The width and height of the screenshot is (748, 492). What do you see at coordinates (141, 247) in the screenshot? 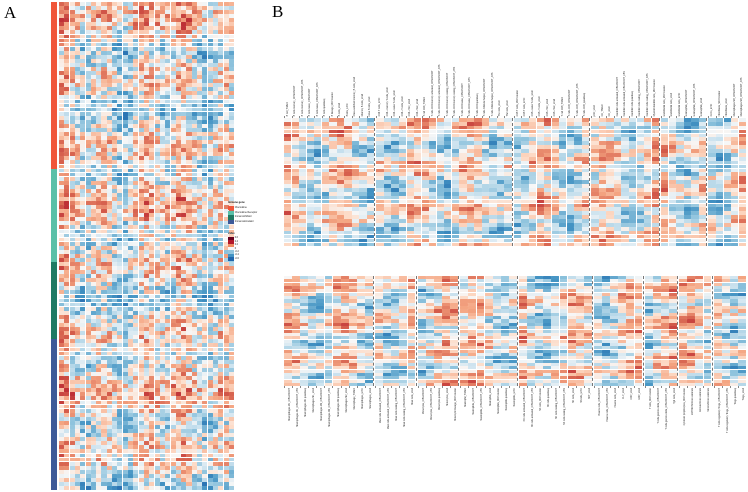
I see `panel-a-heatmap-cell: .37` at bounding box center [141, 247].